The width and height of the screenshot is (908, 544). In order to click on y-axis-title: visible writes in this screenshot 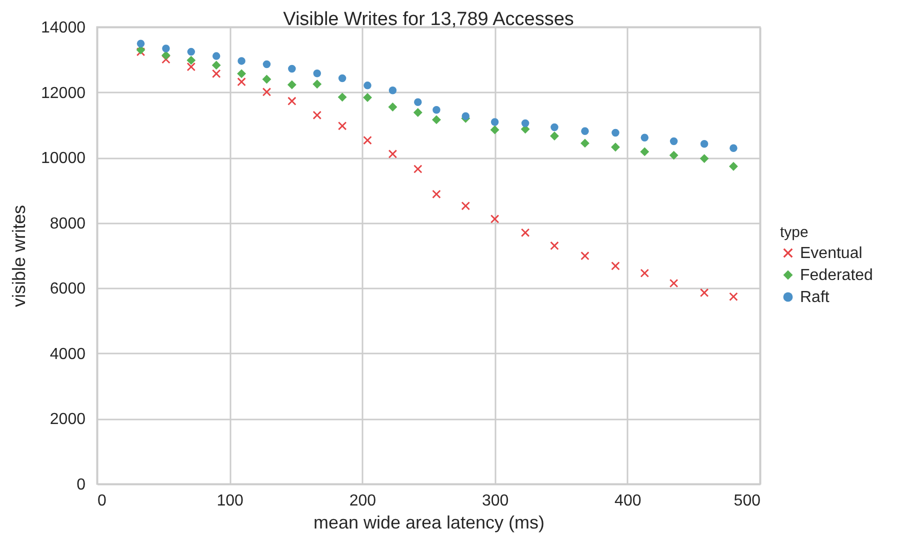, I will do `click(19, 256)`.